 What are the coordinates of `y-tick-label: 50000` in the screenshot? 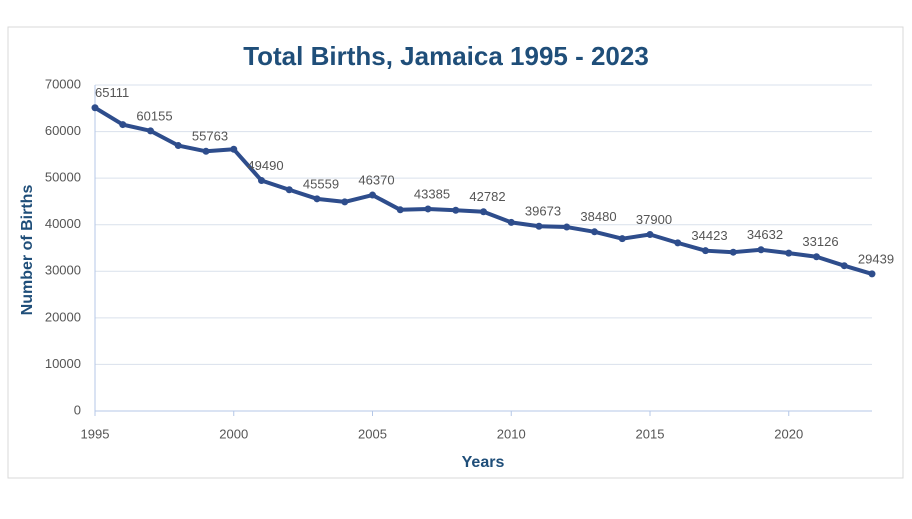 It's located at (63, 177).